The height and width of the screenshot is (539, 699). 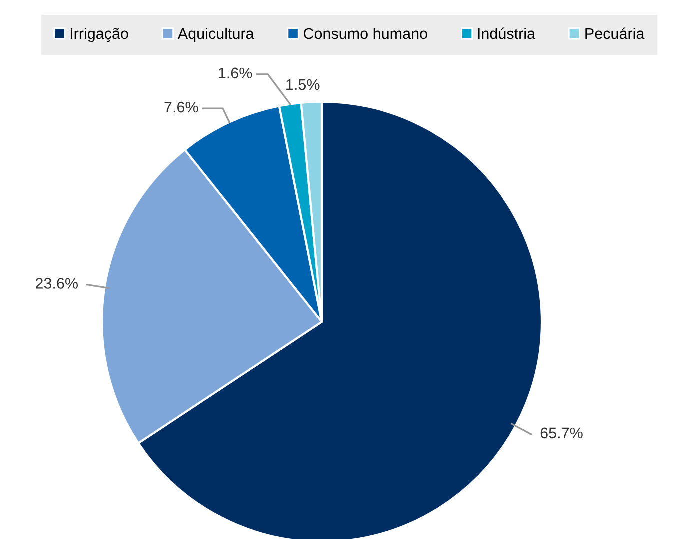 I want to click on data-label: 7.6%, so click(x=181, y=107).